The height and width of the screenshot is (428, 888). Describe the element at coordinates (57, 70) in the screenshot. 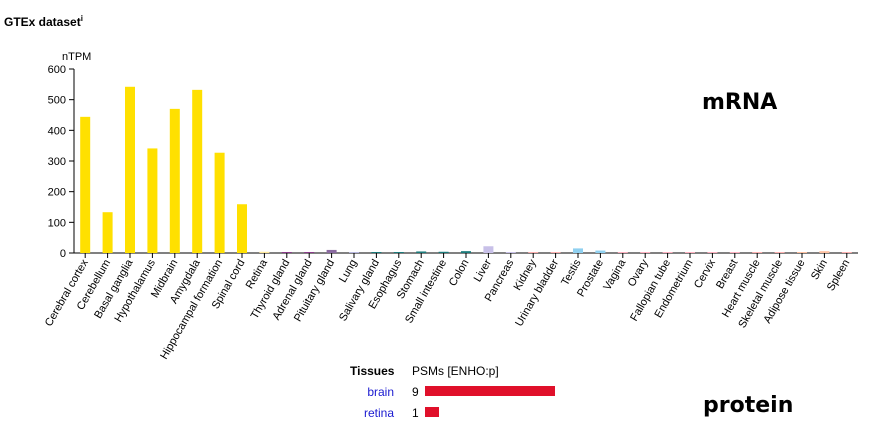

I see `y-tick-label: 600` at that location.